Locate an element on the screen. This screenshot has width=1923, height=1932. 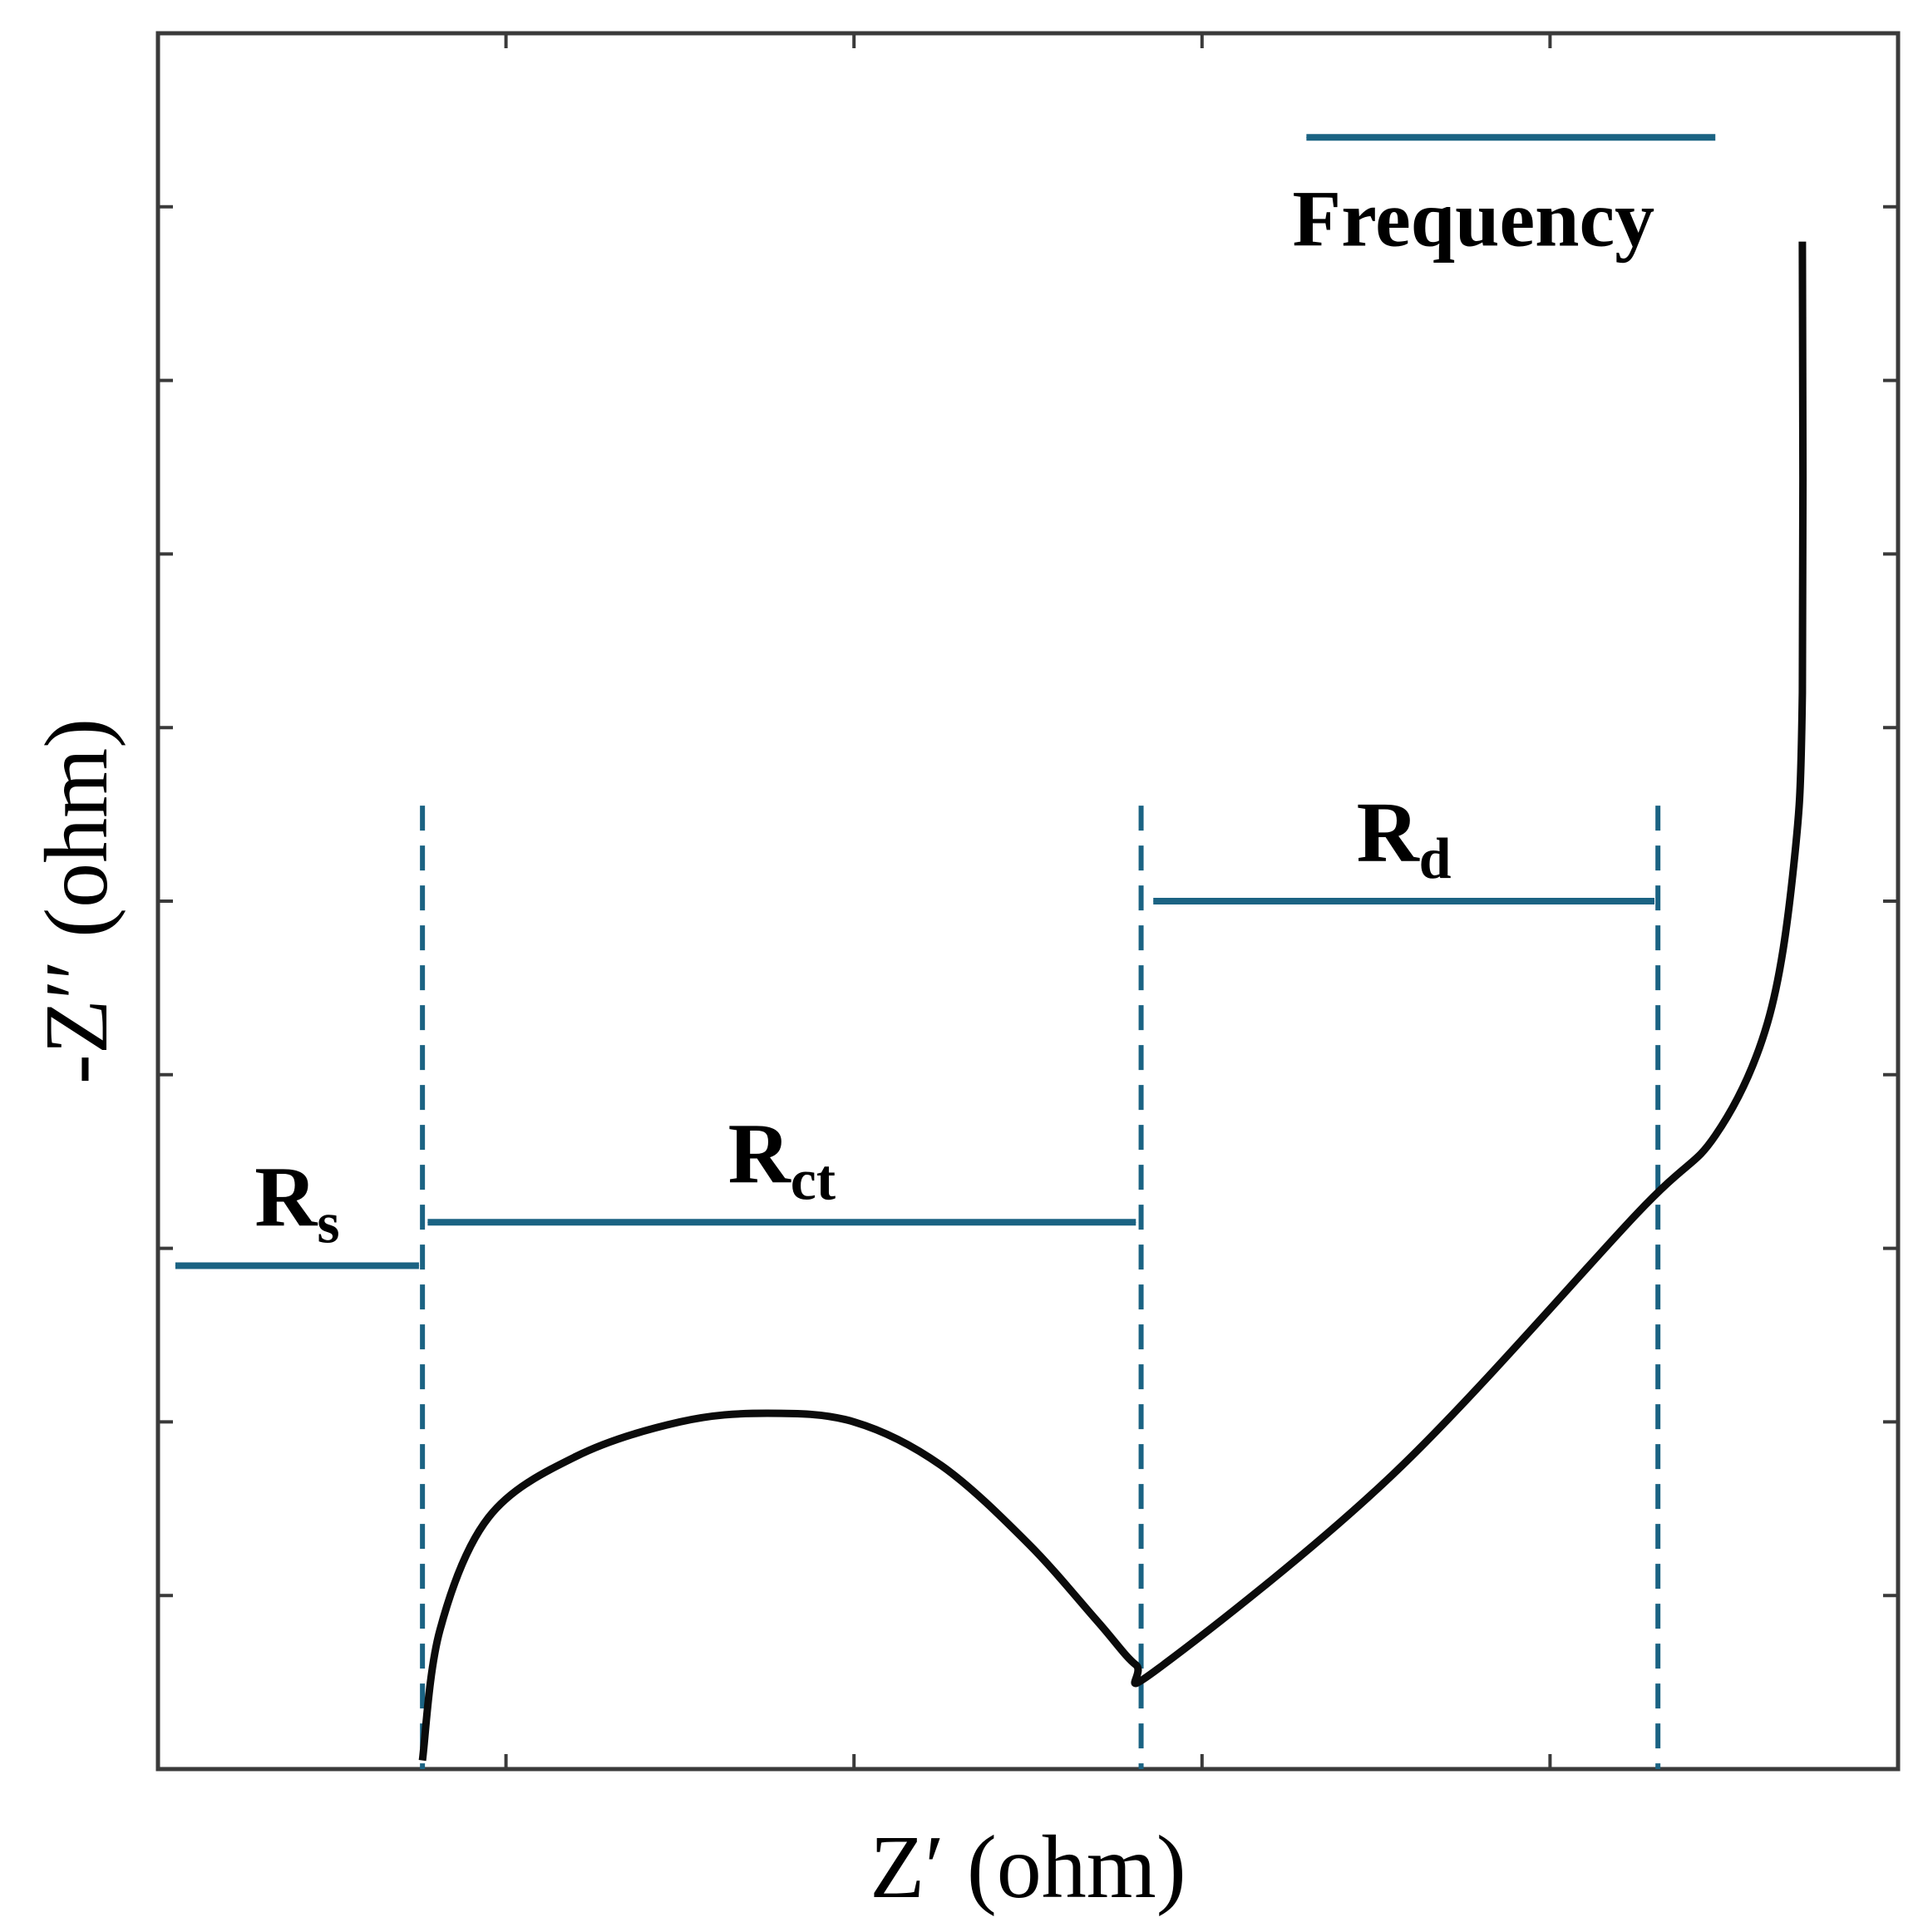
span-label-d: Rd is located at coordinates (1404, 838).